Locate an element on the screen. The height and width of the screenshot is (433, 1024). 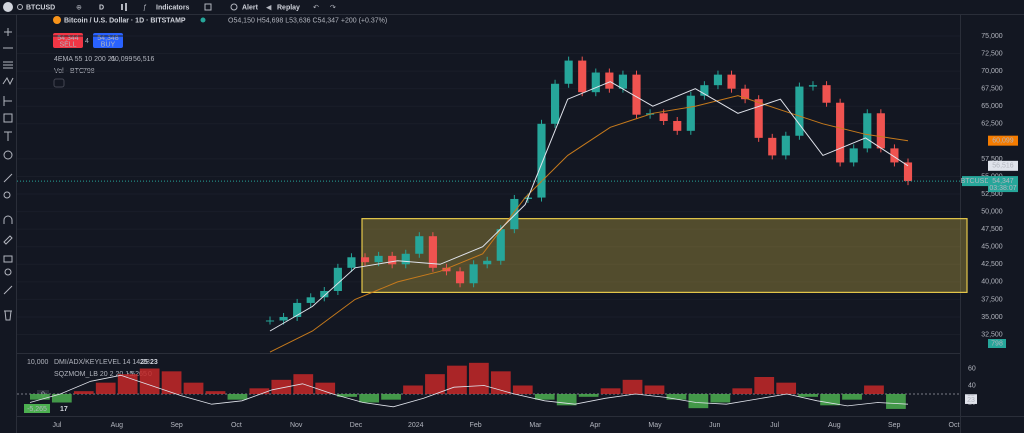
price-tick-label: 32,500 is located at coordinates (992, 334).